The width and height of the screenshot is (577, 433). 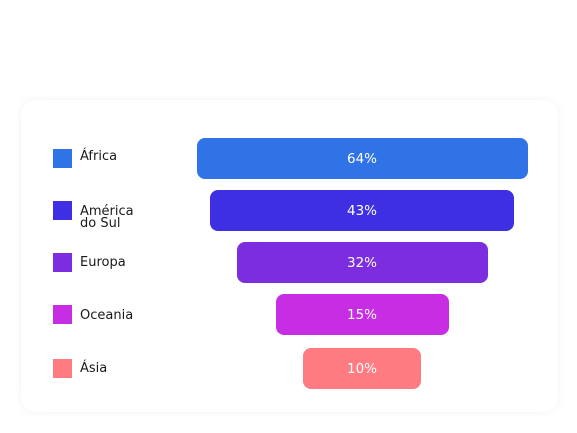 I want to click on bar-value-label: 43%, so click(x=361, y=210).